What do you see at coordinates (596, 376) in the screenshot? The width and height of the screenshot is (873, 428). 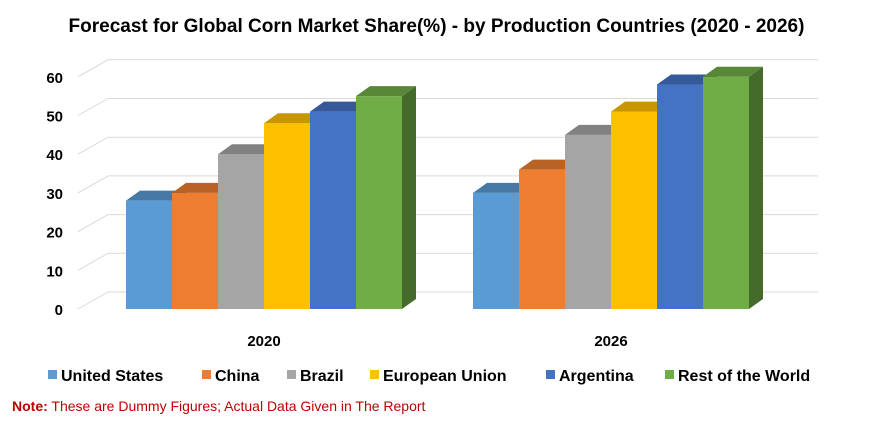 I see `legend-label: Argentina` at bounding box center [596, 376].